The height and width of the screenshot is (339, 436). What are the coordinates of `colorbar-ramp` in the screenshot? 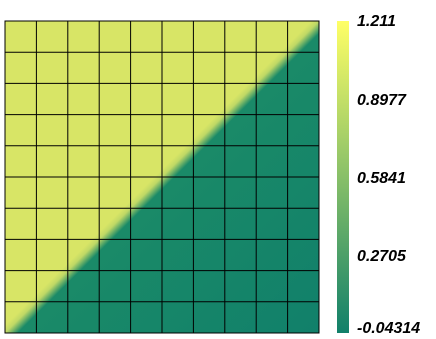 It's located at (343, 177).